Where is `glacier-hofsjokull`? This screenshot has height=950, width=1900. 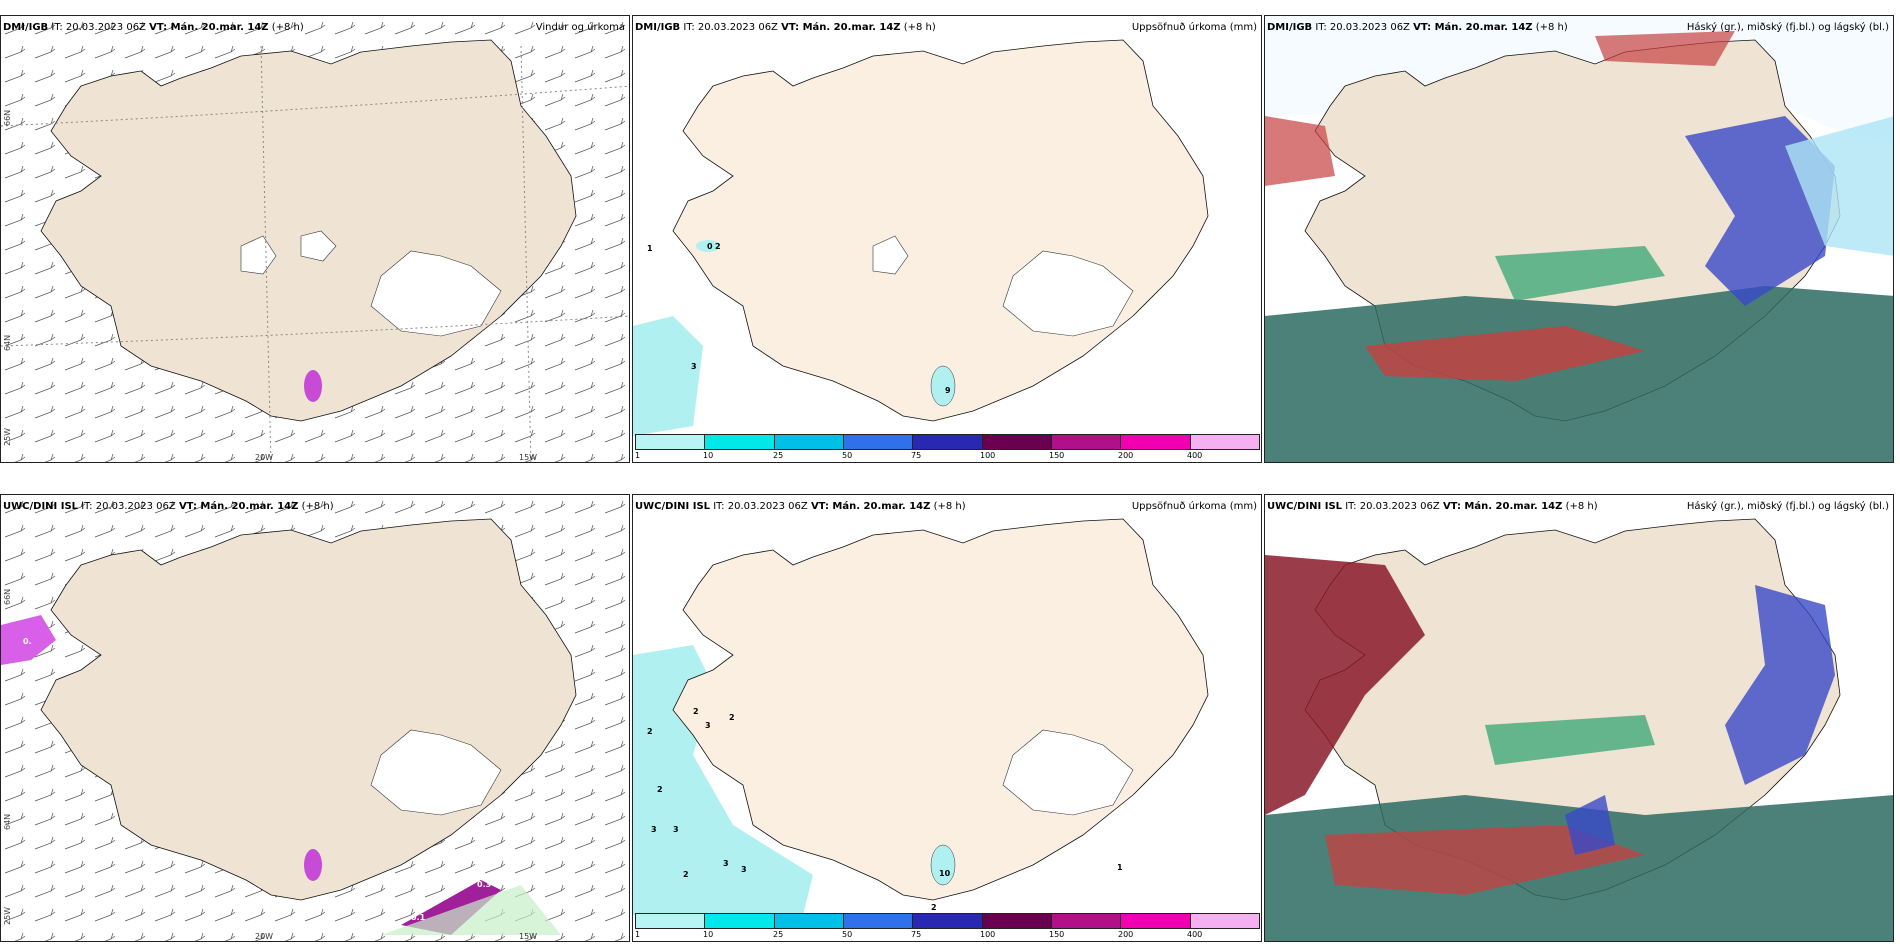 glacier-hofsjokull is located at coordinates (318, 246).